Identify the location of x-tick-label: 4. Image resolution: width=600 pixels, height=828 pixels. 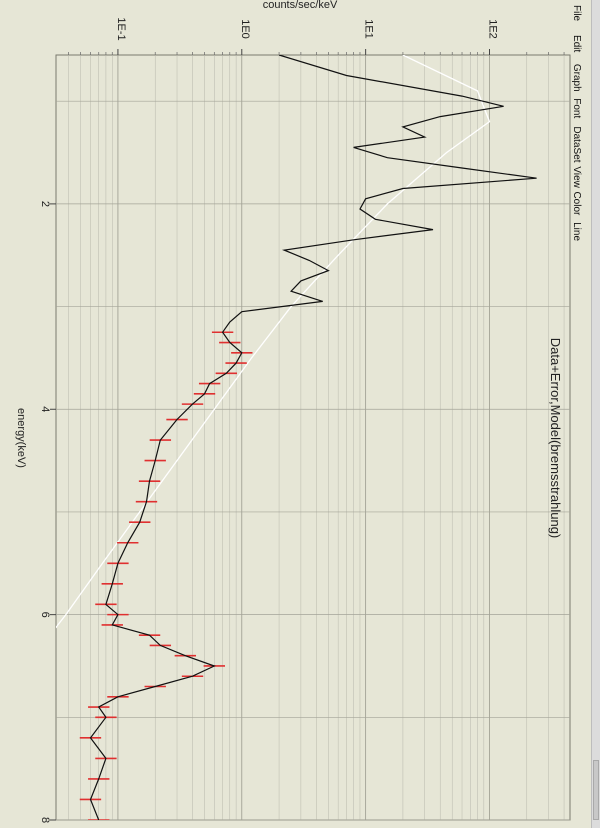
(45, 409).